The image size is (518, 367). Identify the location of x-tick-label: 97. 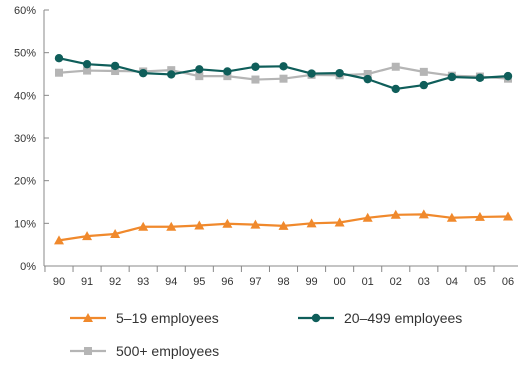
(255, 282).